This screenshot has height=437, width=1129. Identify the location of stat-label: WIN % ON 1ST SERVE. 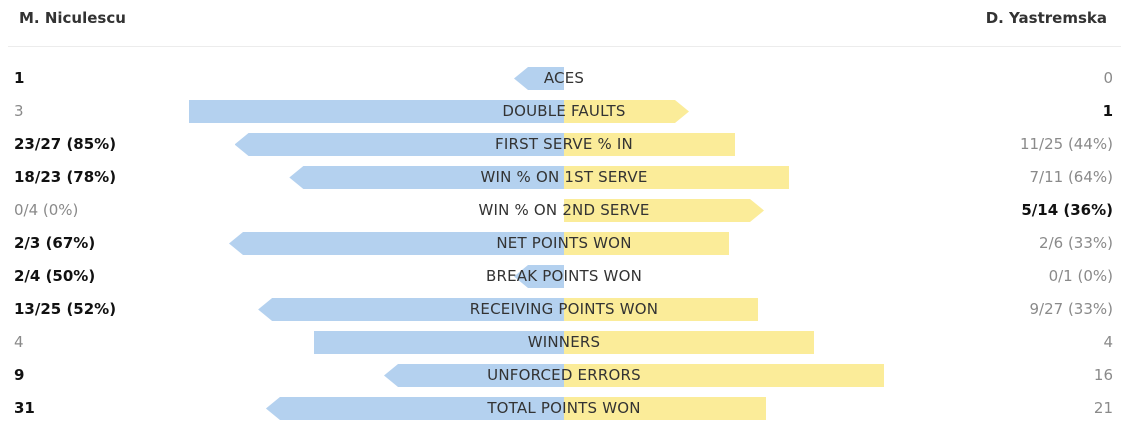
(564, 177).